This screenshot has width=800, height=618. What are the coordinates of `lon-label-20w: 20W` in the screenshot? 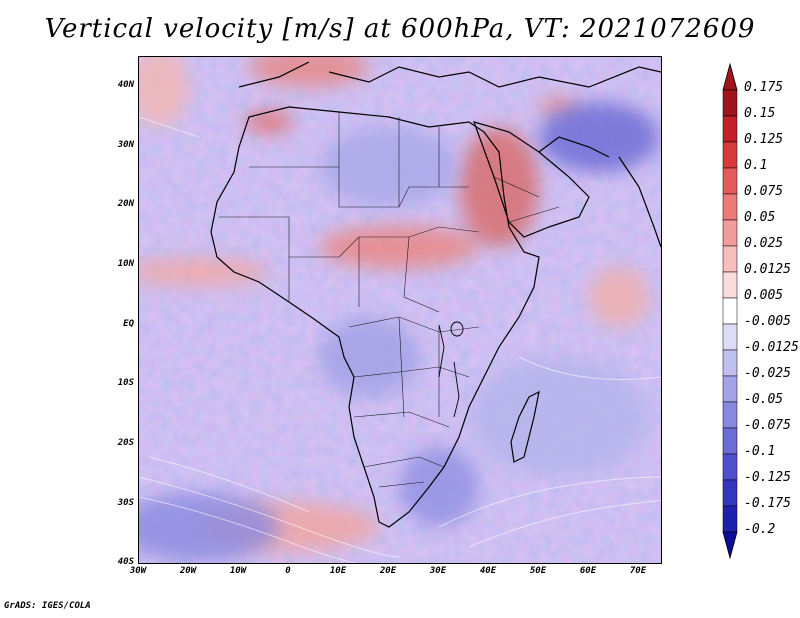 It's located at (188, 571).